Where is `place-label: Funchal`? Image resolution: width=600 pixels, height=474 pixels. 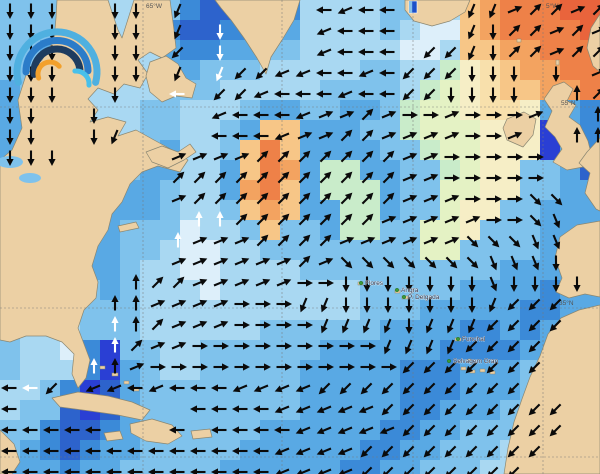
place-label: Funchal is located at coordinates (474, 340).